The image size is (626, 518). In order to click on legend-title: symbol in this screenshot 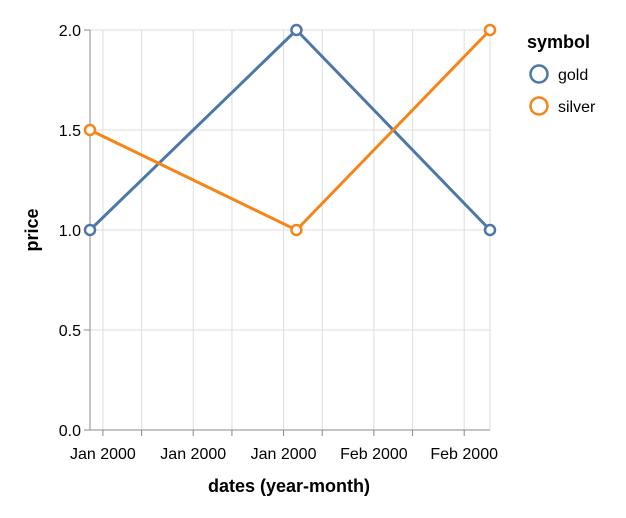, I will do `click(558, 42)`.